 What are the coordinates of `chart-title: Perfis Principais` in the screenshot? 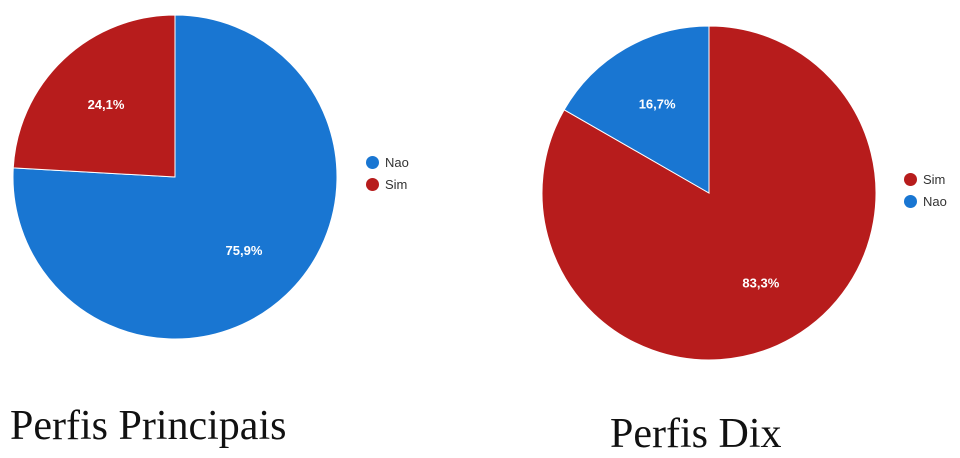 It's located at (148, 426).